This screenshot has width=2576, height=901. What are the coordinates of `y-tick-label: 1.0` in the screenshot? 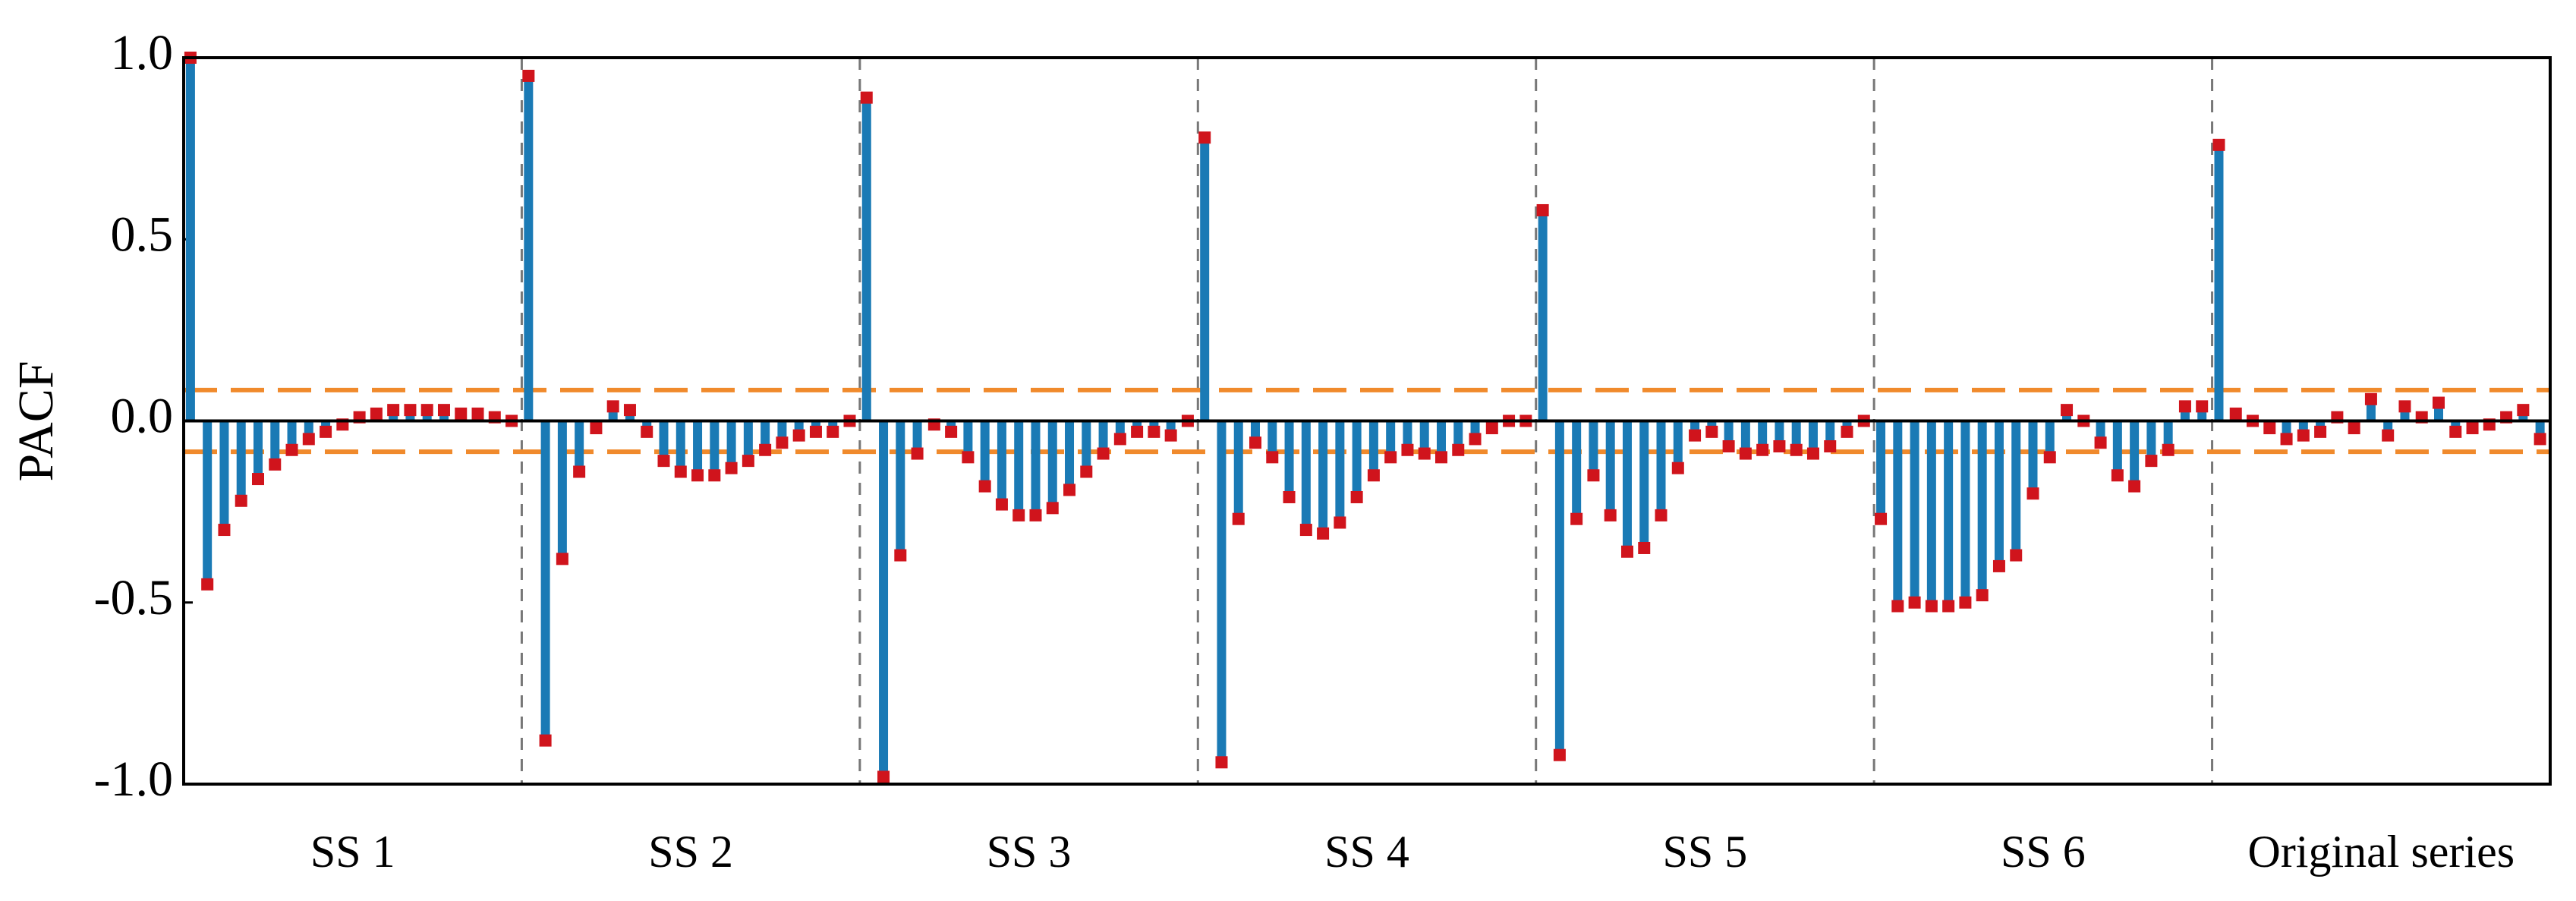 It's located at (142, 52).